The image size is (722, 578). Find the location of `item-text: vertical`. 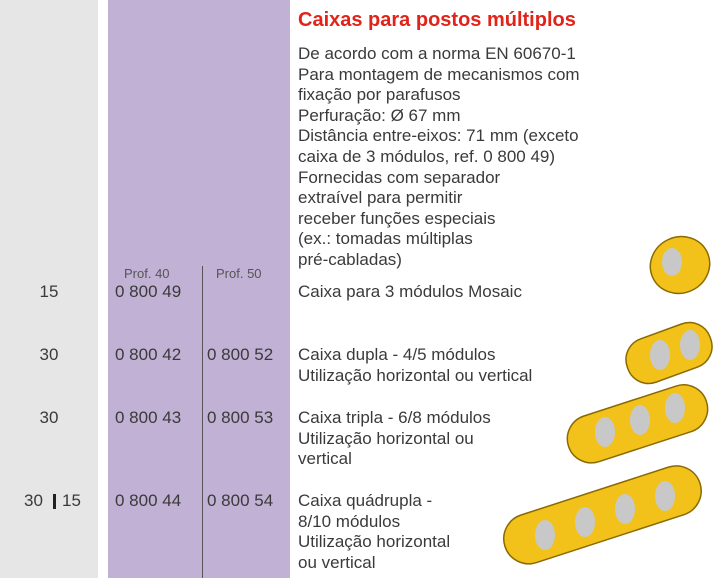

item-text: vertical is located at coordinates (325, 459).